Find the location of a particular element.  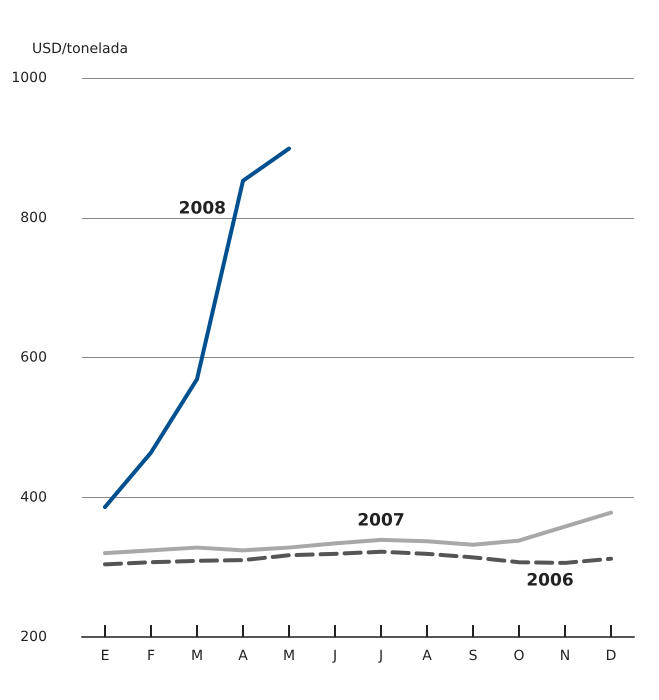

x-tick-label: S is located at coordinates (473, 656).